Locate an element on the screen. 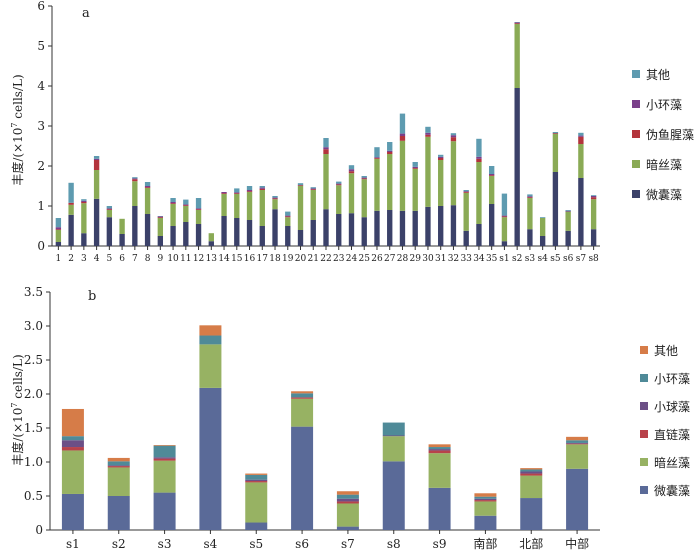 The width and height of the screenshot is (700, 551). b-x-tick-label: s8 is located at coordinates (394, 544).